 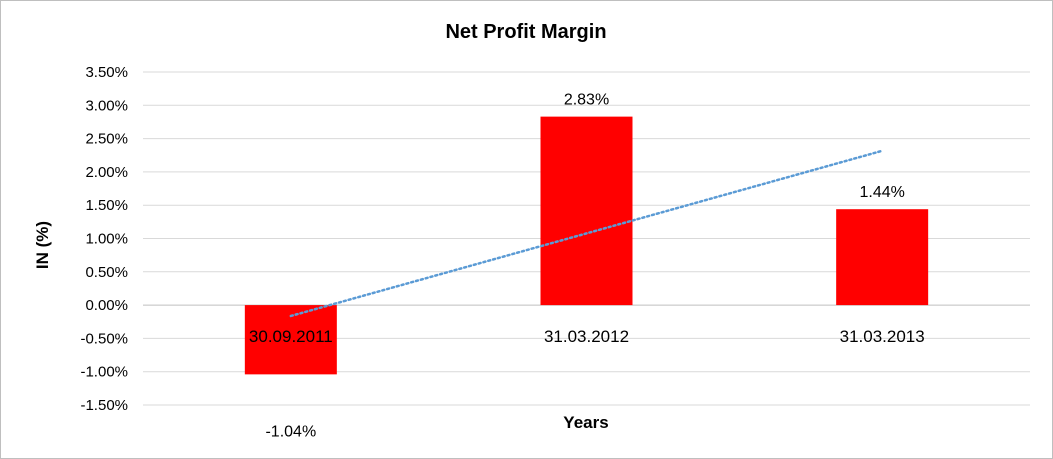 What do you see at coordinates (290, 431) in the screenshot?
I see `data-label: -1.04%` at bounding box center [290, 431].